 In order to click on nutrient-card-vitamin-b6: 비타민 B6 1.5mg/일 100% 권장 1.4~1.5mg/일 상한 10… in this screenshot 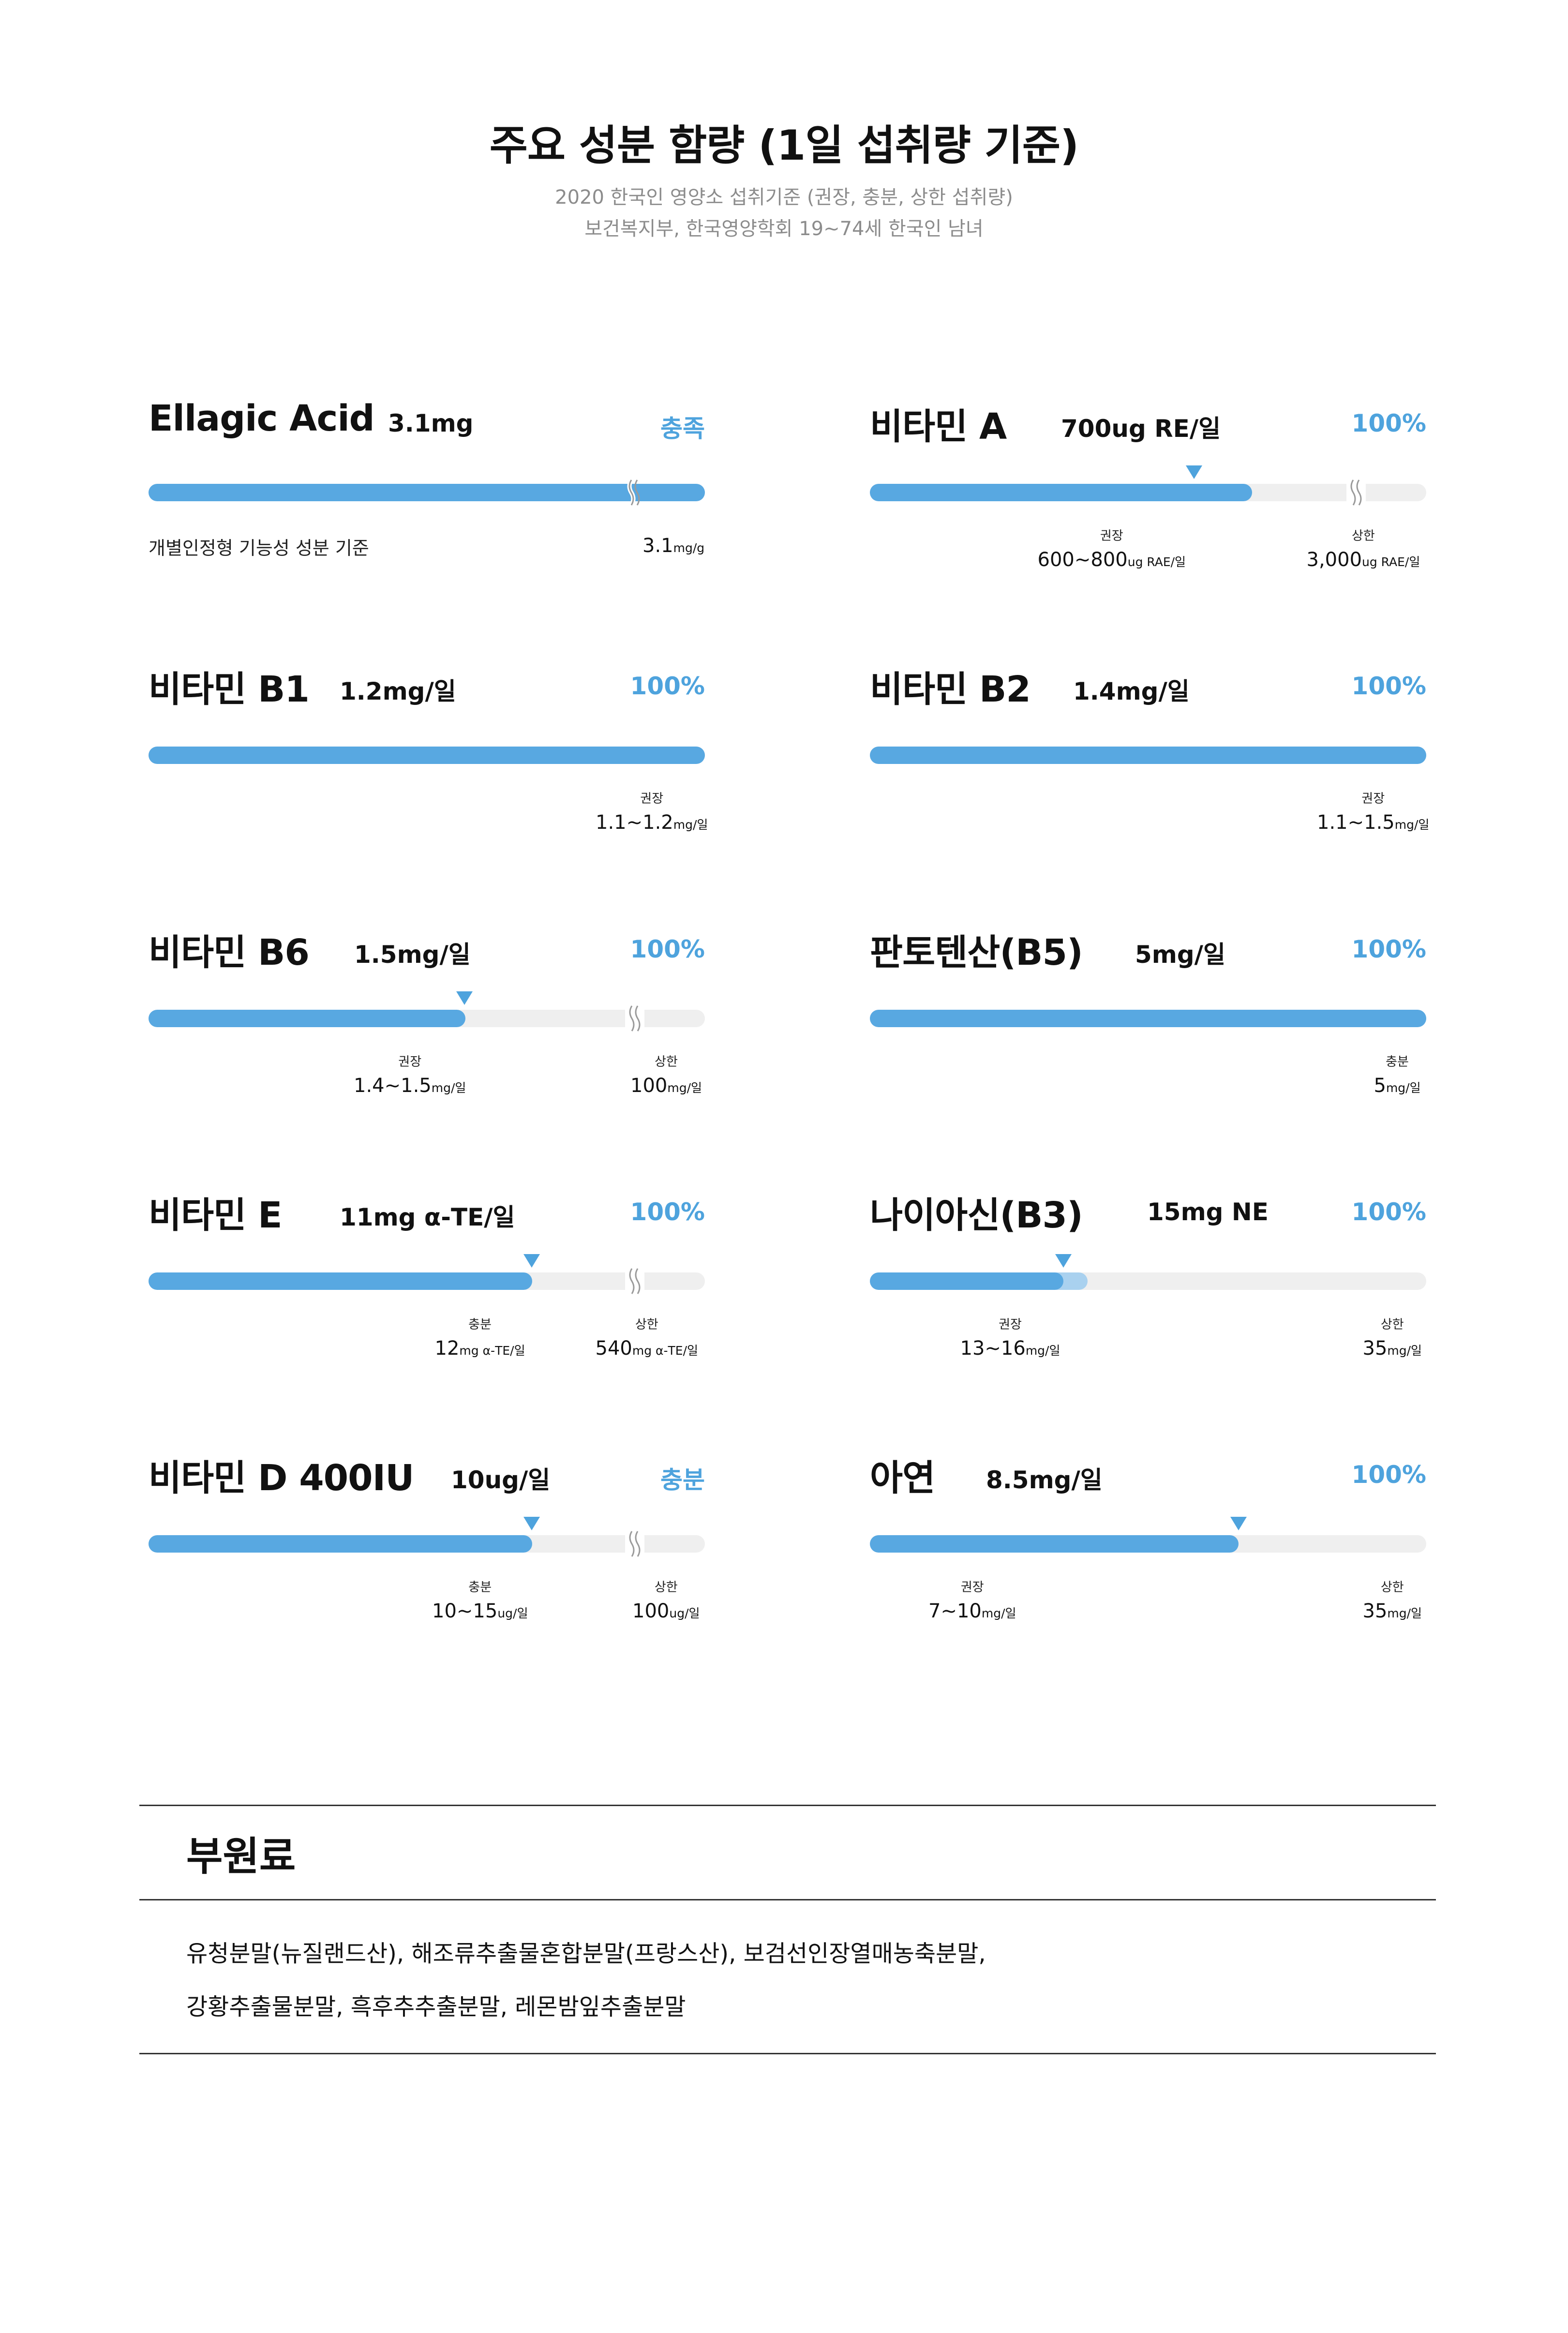, I will do `click(427, 1025)`.